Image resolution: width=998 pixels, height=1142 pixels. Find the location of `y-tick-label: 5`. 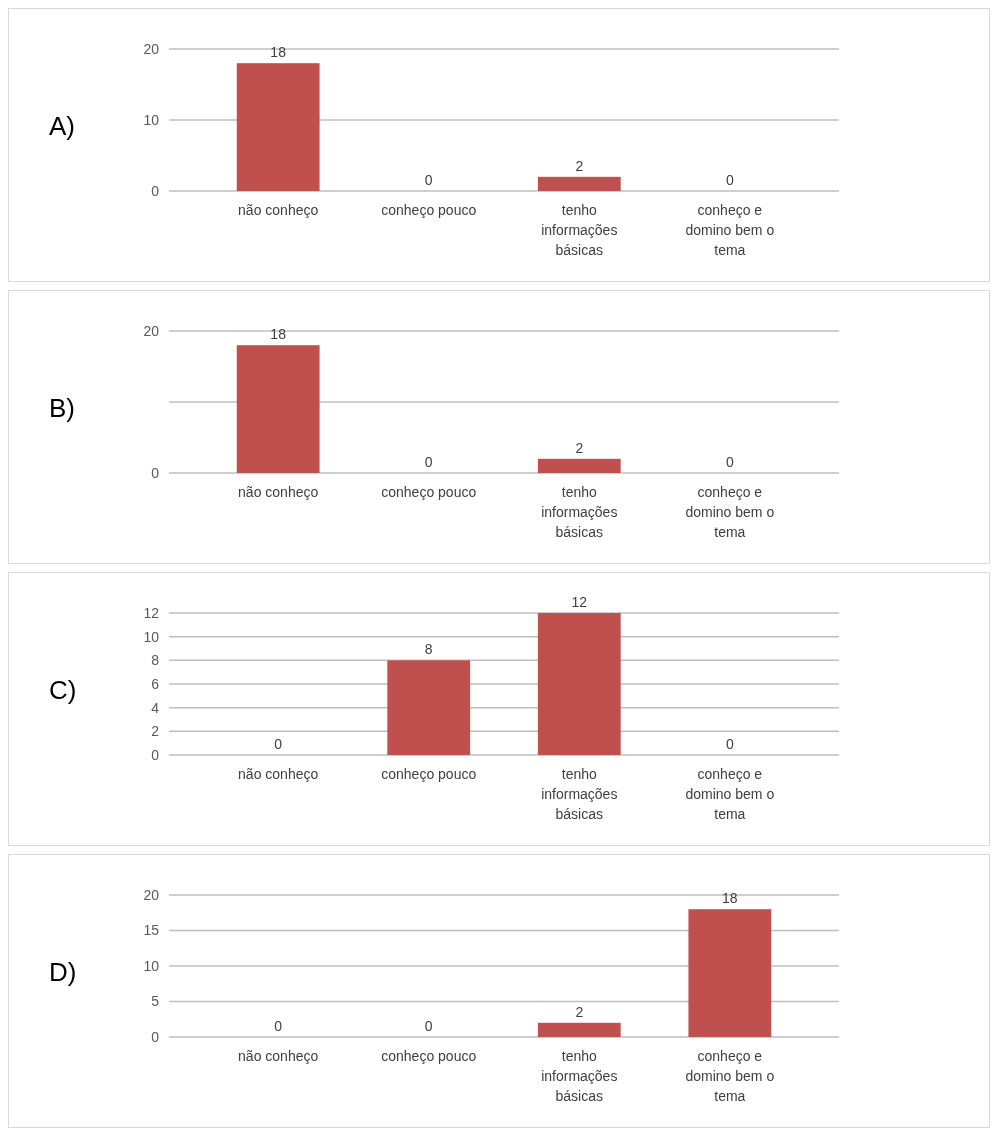

y-tick-label: 5 is located at coordinates (155, 1001).